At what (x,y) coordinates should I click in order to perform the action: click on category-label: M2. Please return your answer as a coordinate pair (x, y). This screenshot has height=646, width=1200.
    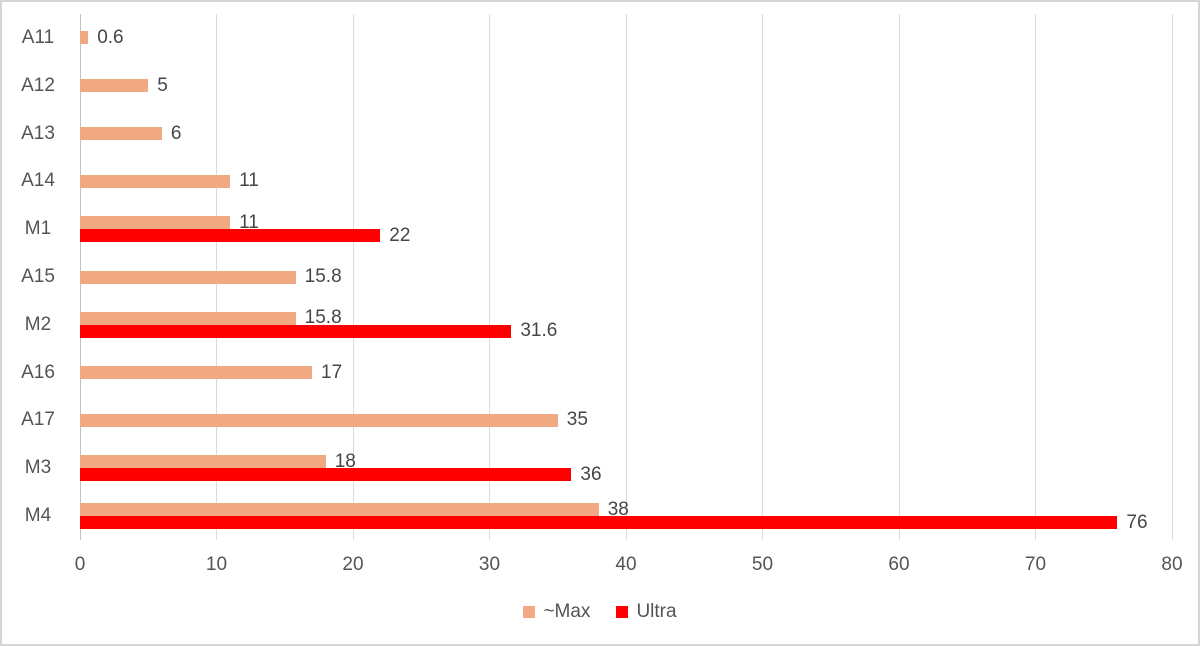
    Looking at the image, I should click on (38, 324).